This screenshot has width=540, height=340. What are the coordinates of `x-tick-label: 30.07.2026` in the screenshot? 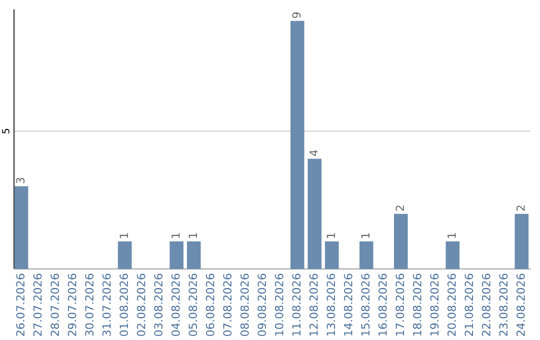 It's located at (89, 305).